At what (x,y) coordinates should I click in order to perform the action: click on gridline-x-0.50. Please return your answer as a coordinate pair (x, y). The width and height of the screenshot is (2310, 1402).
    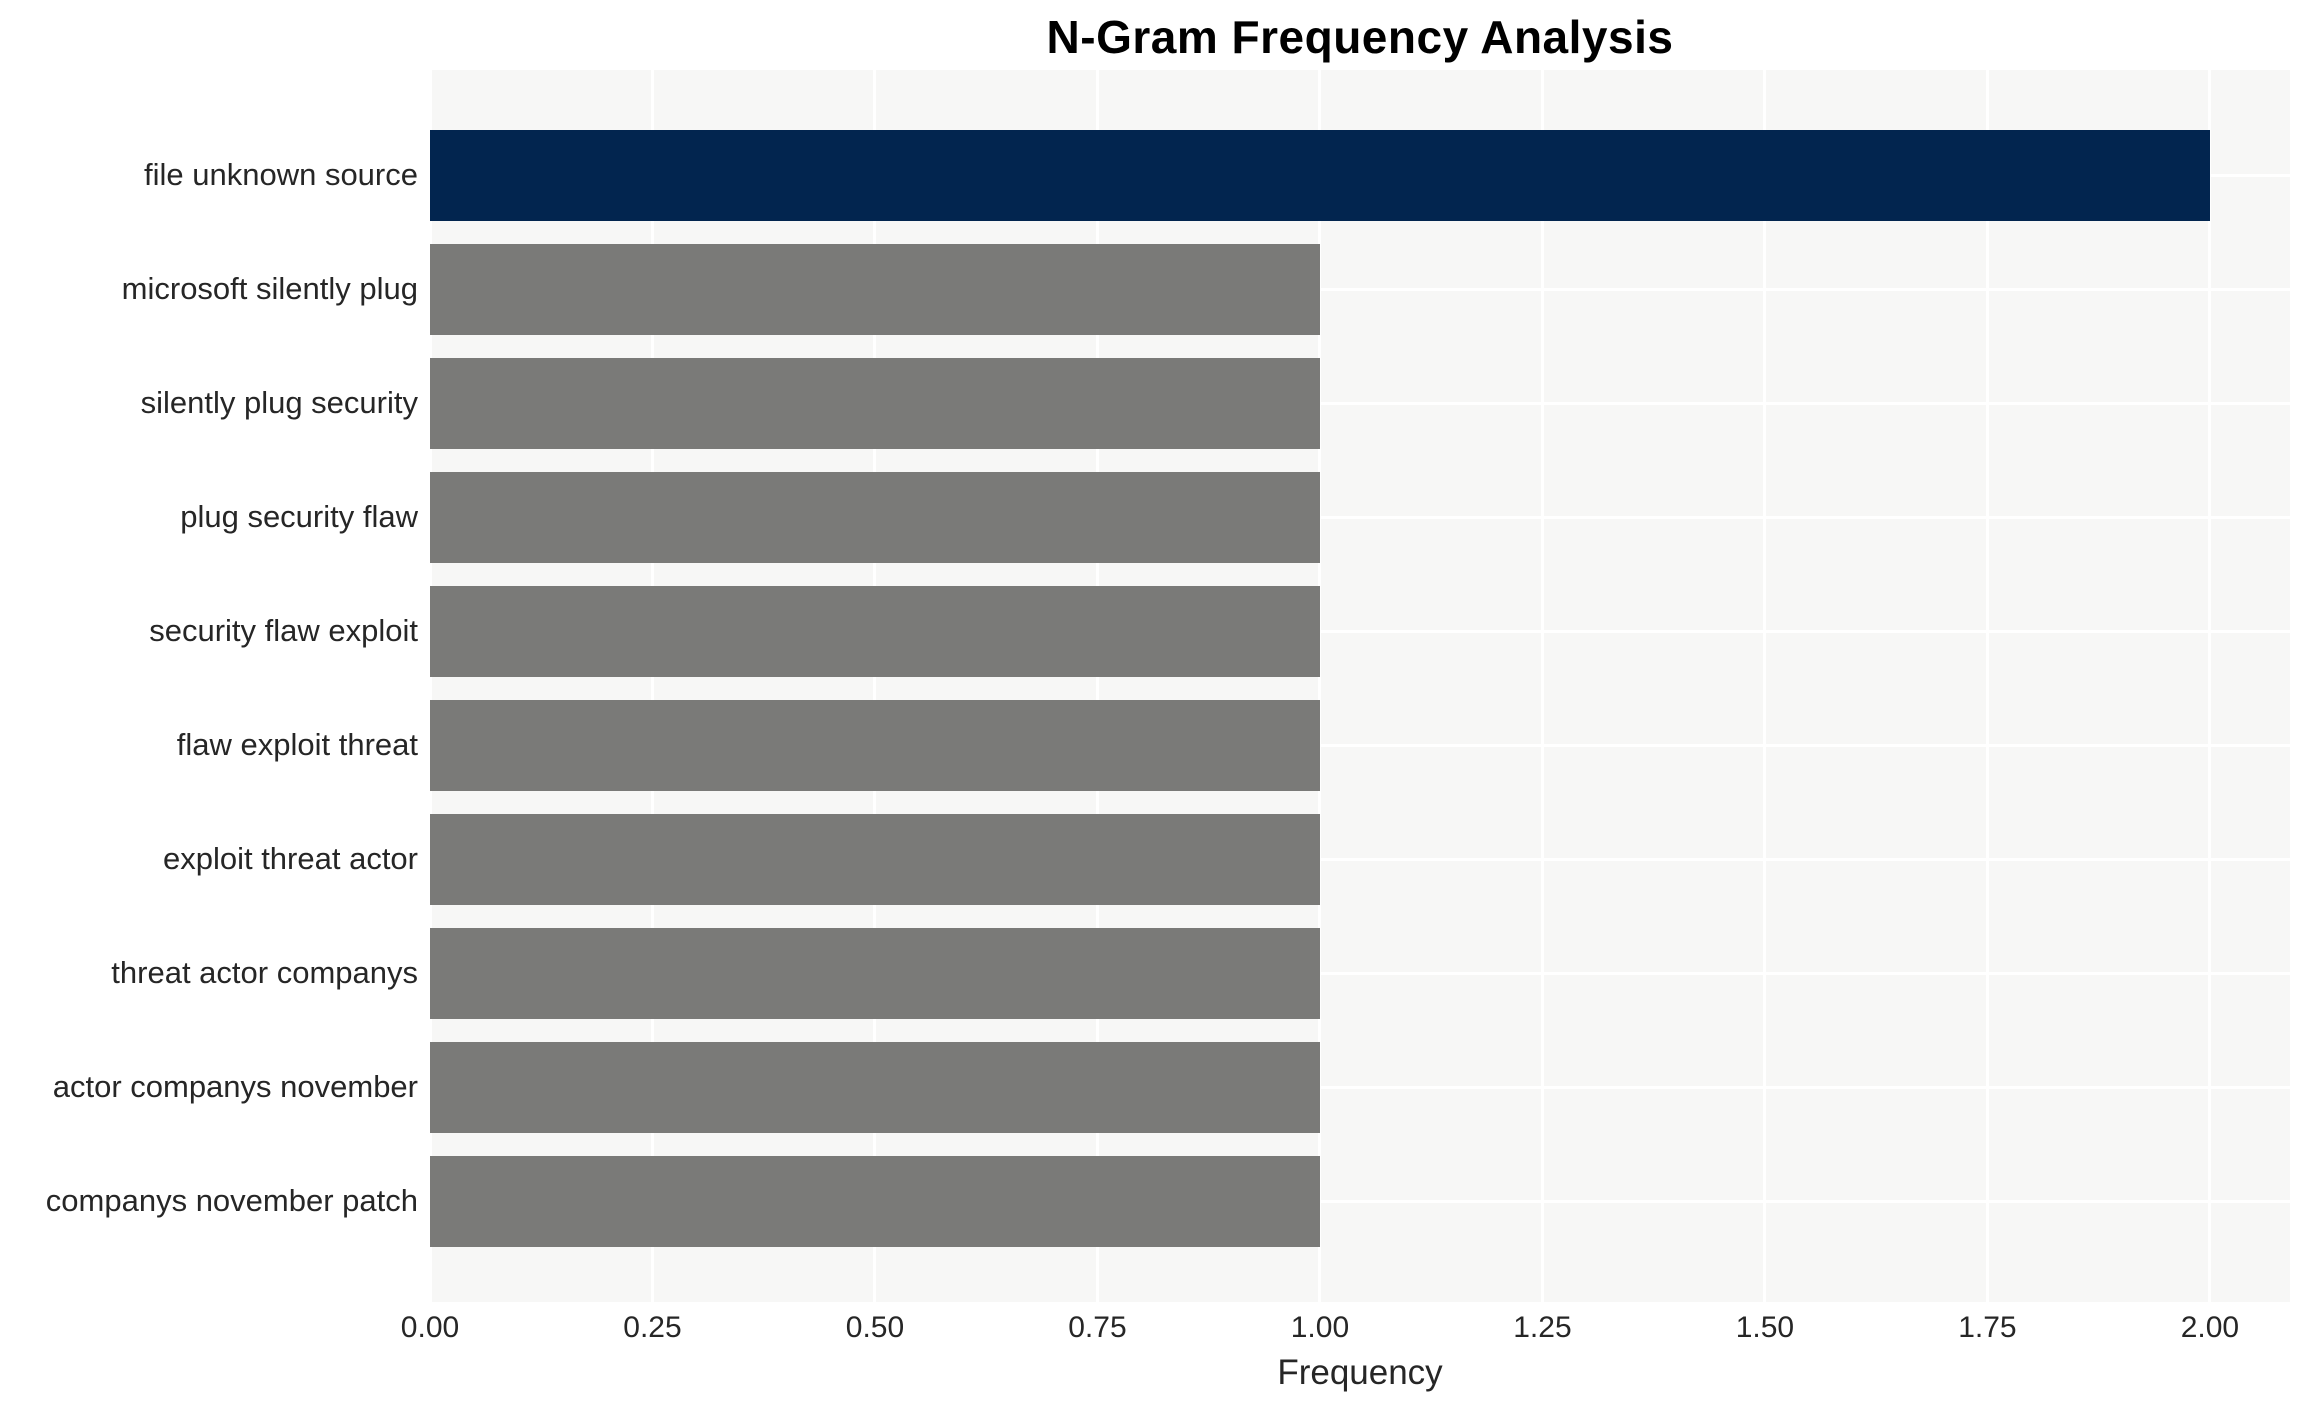
    Looking at the image, I should click on (875, 686).